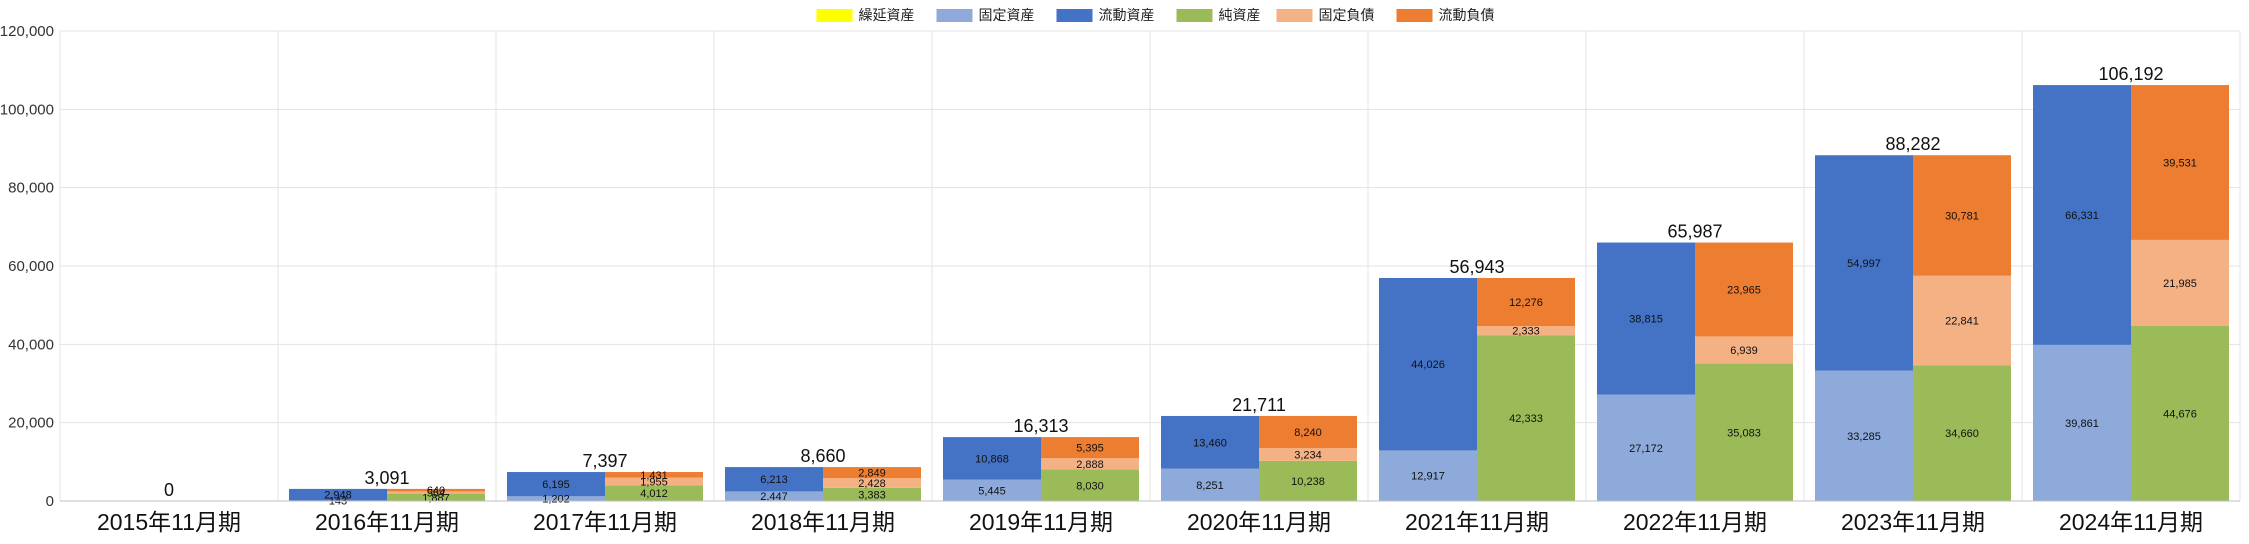 This screenshot has width=2249, height=544. What do you see at coordinates (1259, 405) in the screenshot?
I see `total-value-label: 21,711` at bounding box center [1259, 405].